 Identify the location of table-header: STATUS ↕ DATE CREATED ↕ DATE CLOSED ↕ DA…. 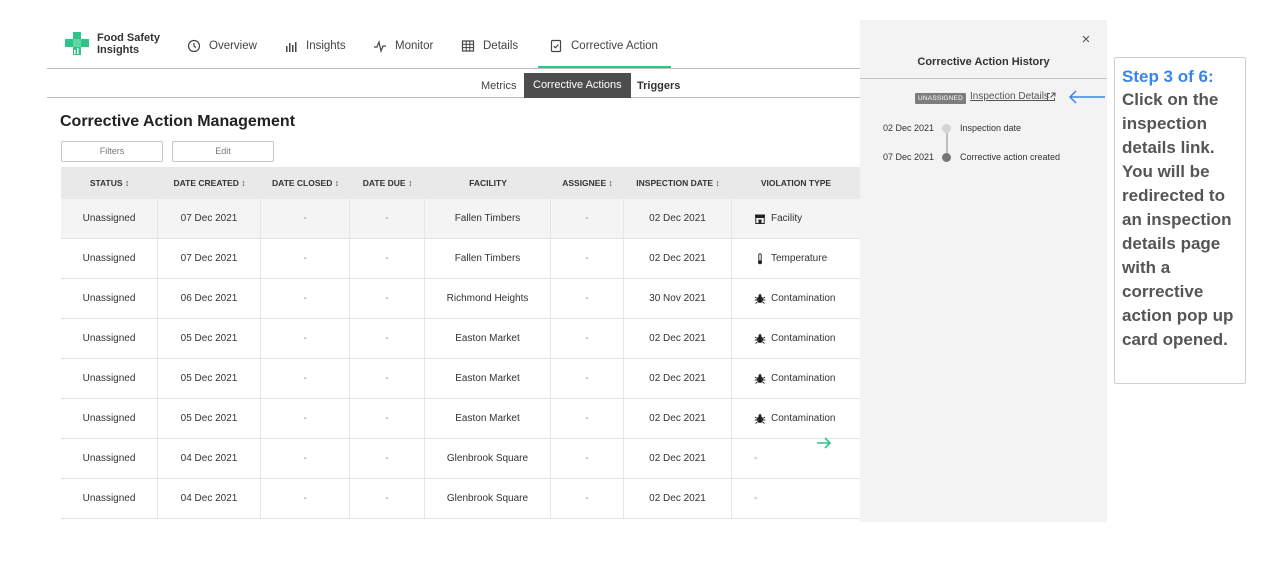
(460, 183).